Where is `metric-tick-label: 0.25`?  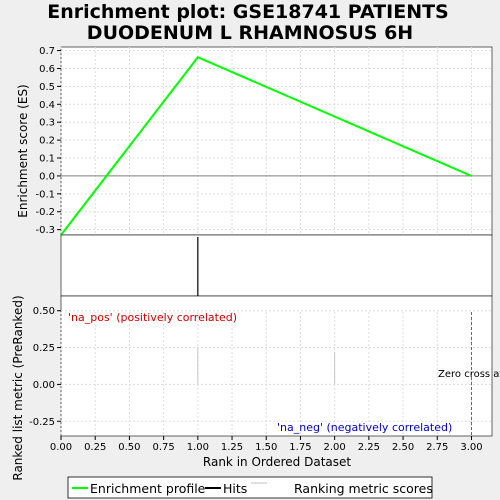 metric-tick-label: 0.25 is located at coordinates (44, 348).